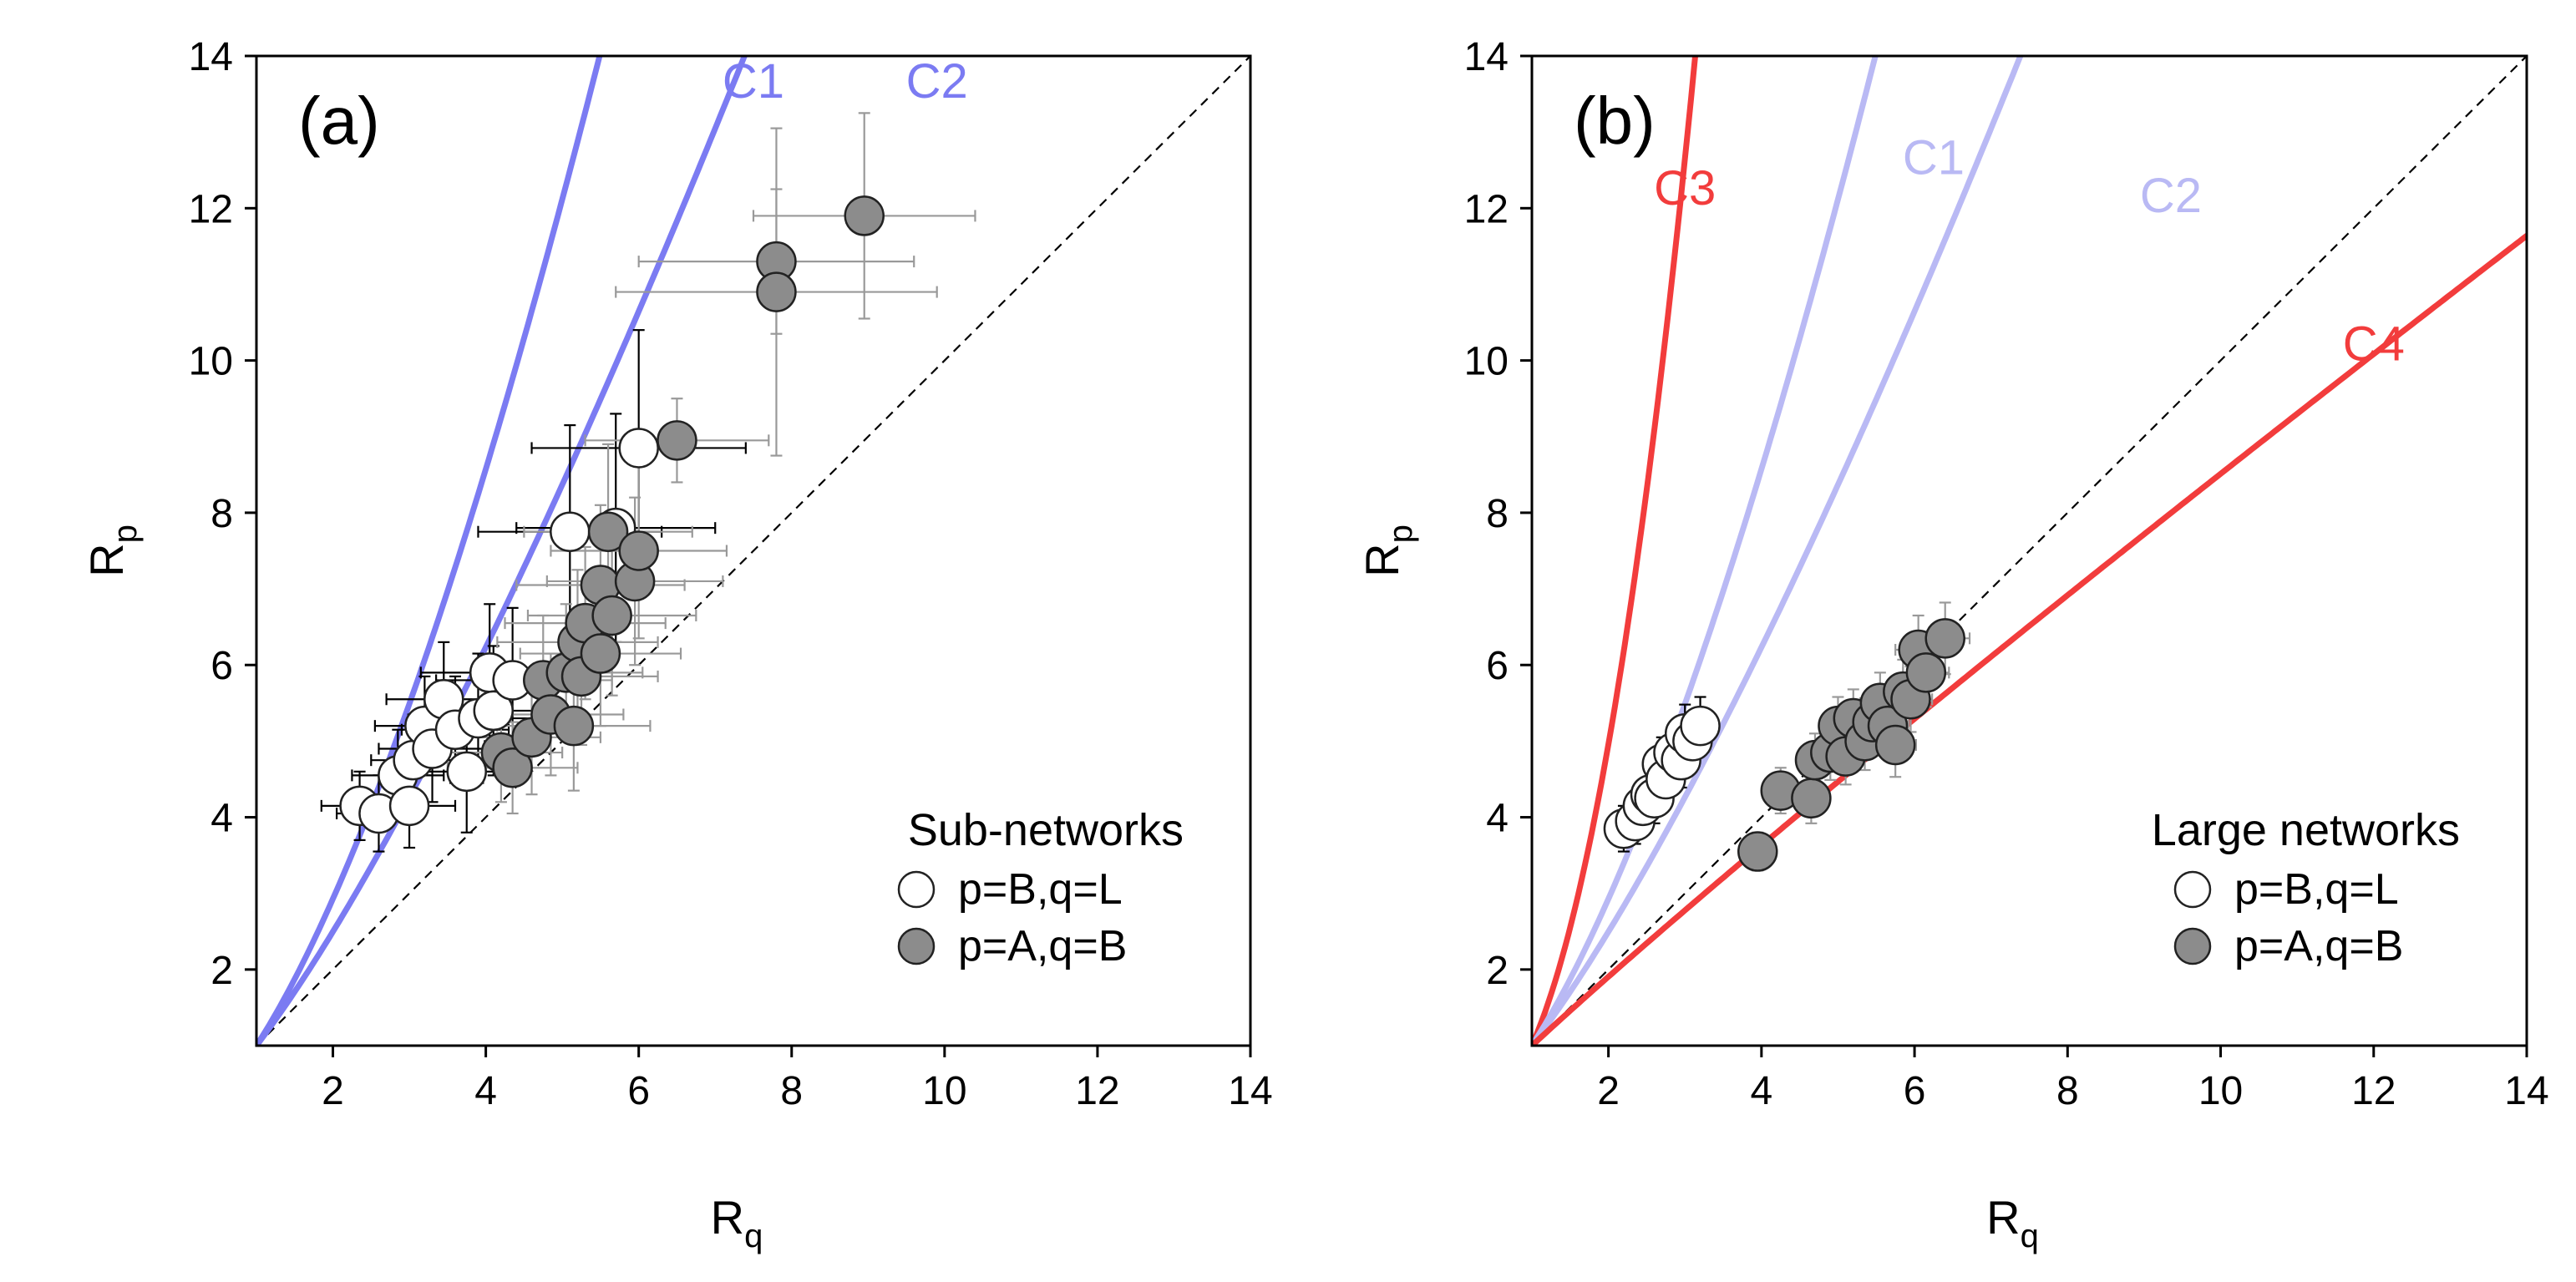  Describe the element at coordinates (2374, 344) in the screenshot. I see `curve-label-c4: C4` at that location.